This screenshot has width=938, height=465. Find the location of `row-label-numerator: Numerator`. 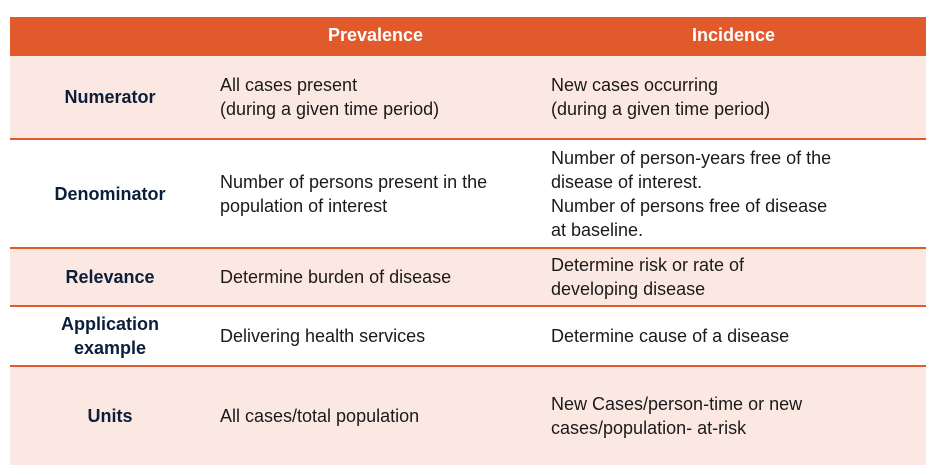

row-label-numerator: Numerator is located at coordinates (110, 97).